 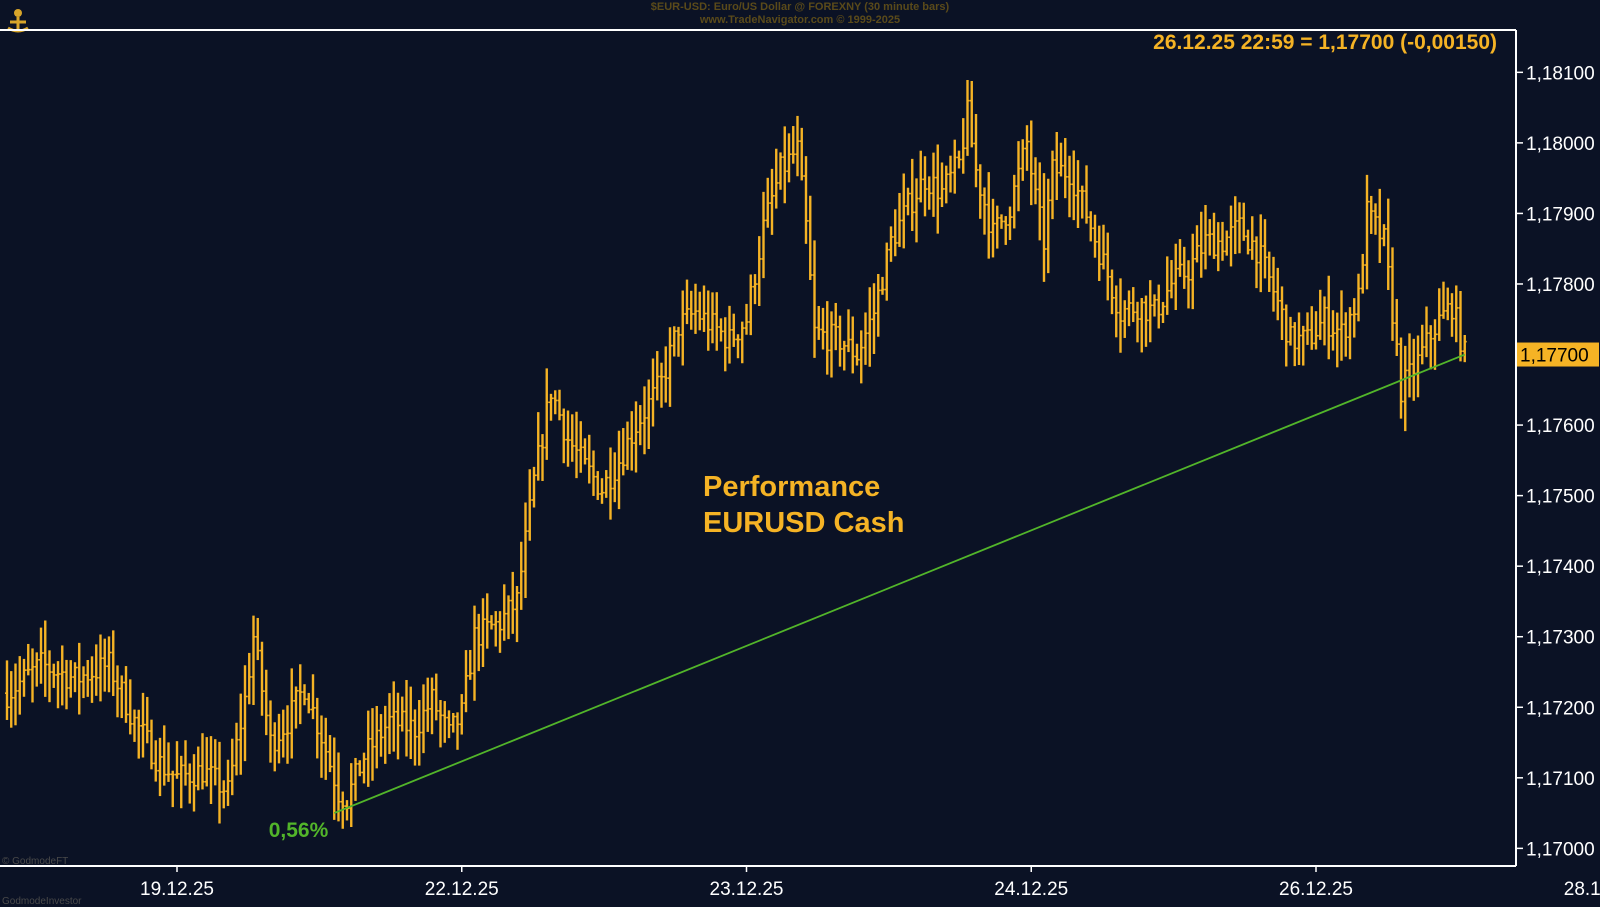 I want to click on y-tick-label: 1,17300, so click(x=1560, y=638).